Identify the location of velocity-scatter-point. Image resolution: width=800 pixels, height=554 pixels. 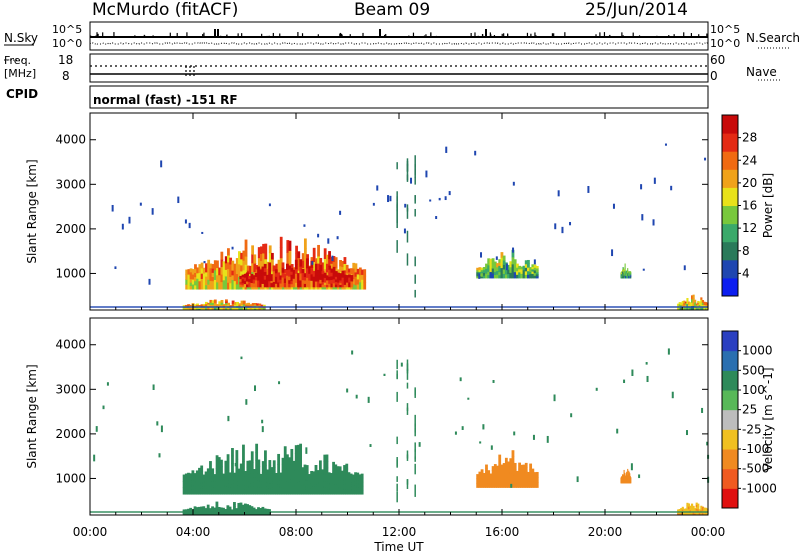
(384, 375).